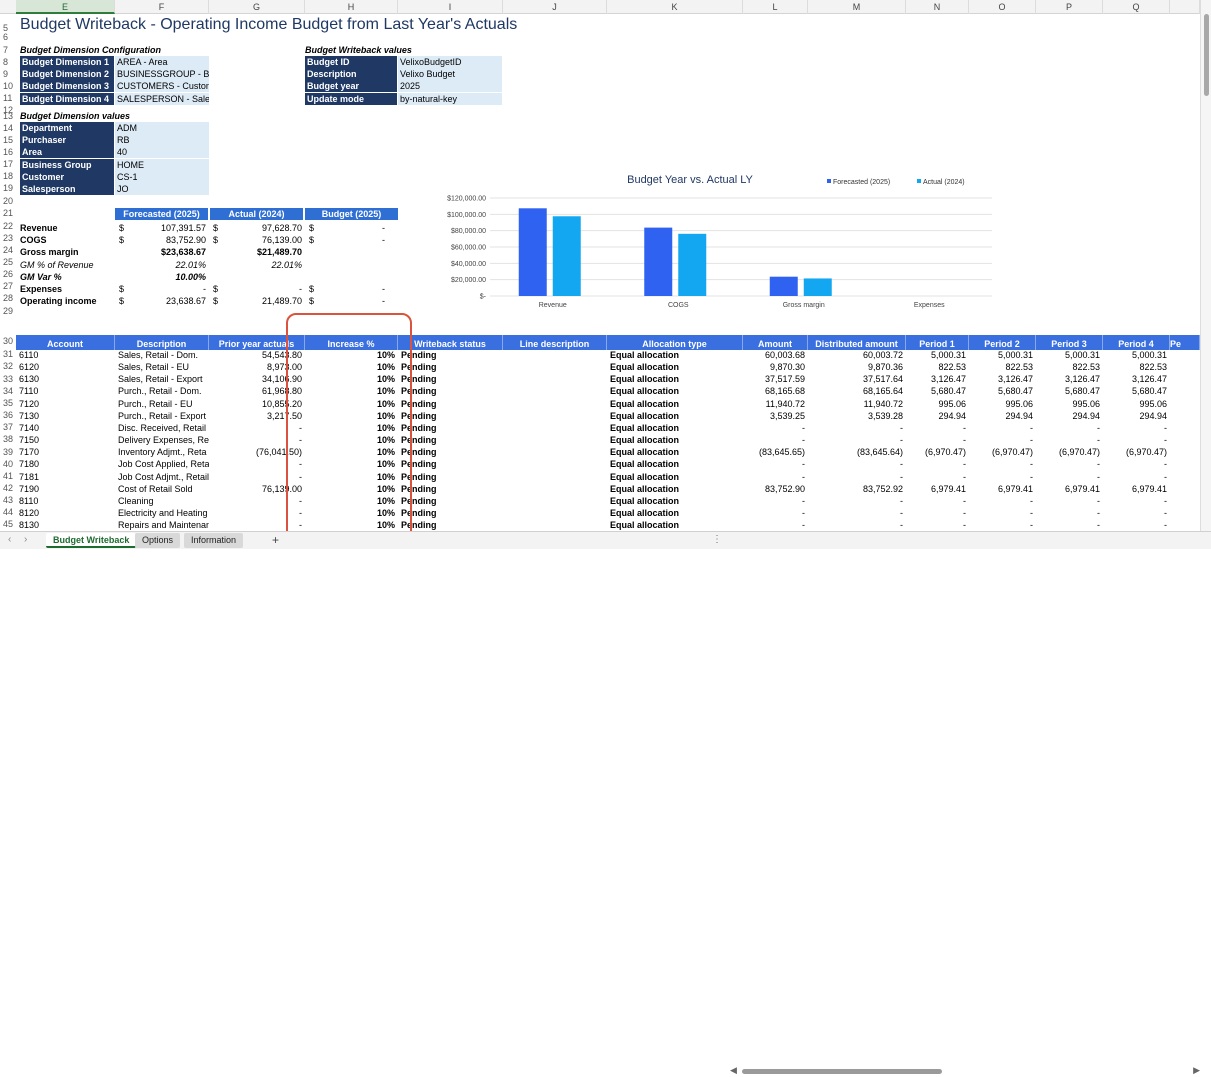 The width and height of the screenshot is (1211, 1077). Describe the element at coordinates (717, 539) in the screenshot. I see `more-options-icon: ⋮` at that location.